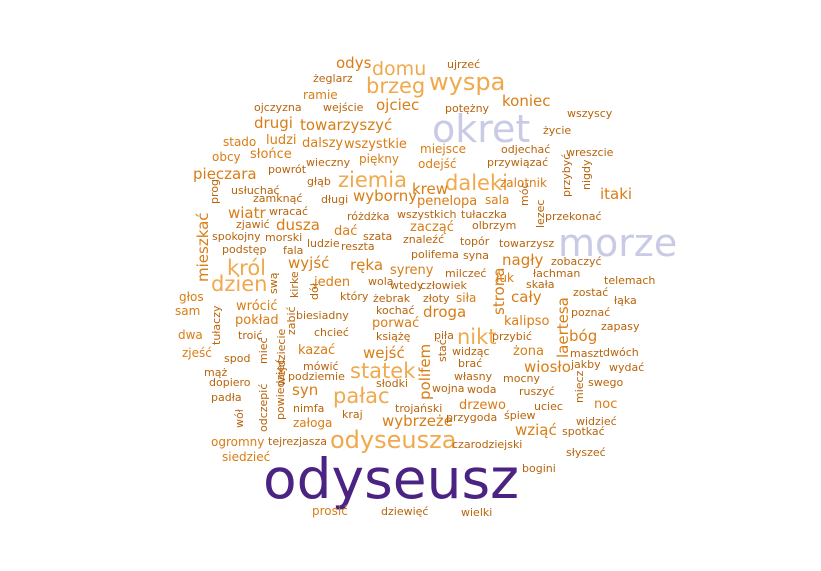 The height and width of the screenshot is (571, 821). Describe the element at coordinates (419, 408) in the screenshot. I see `word-trojanski: trojański` at that location.